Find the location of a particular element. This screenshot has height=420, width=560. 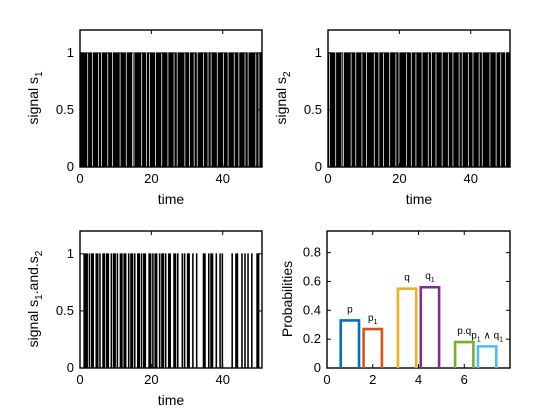

ticks: 0 2 4 6 0 0.2 0.4 0.6 0.8 is located at coordinates (406, 309).